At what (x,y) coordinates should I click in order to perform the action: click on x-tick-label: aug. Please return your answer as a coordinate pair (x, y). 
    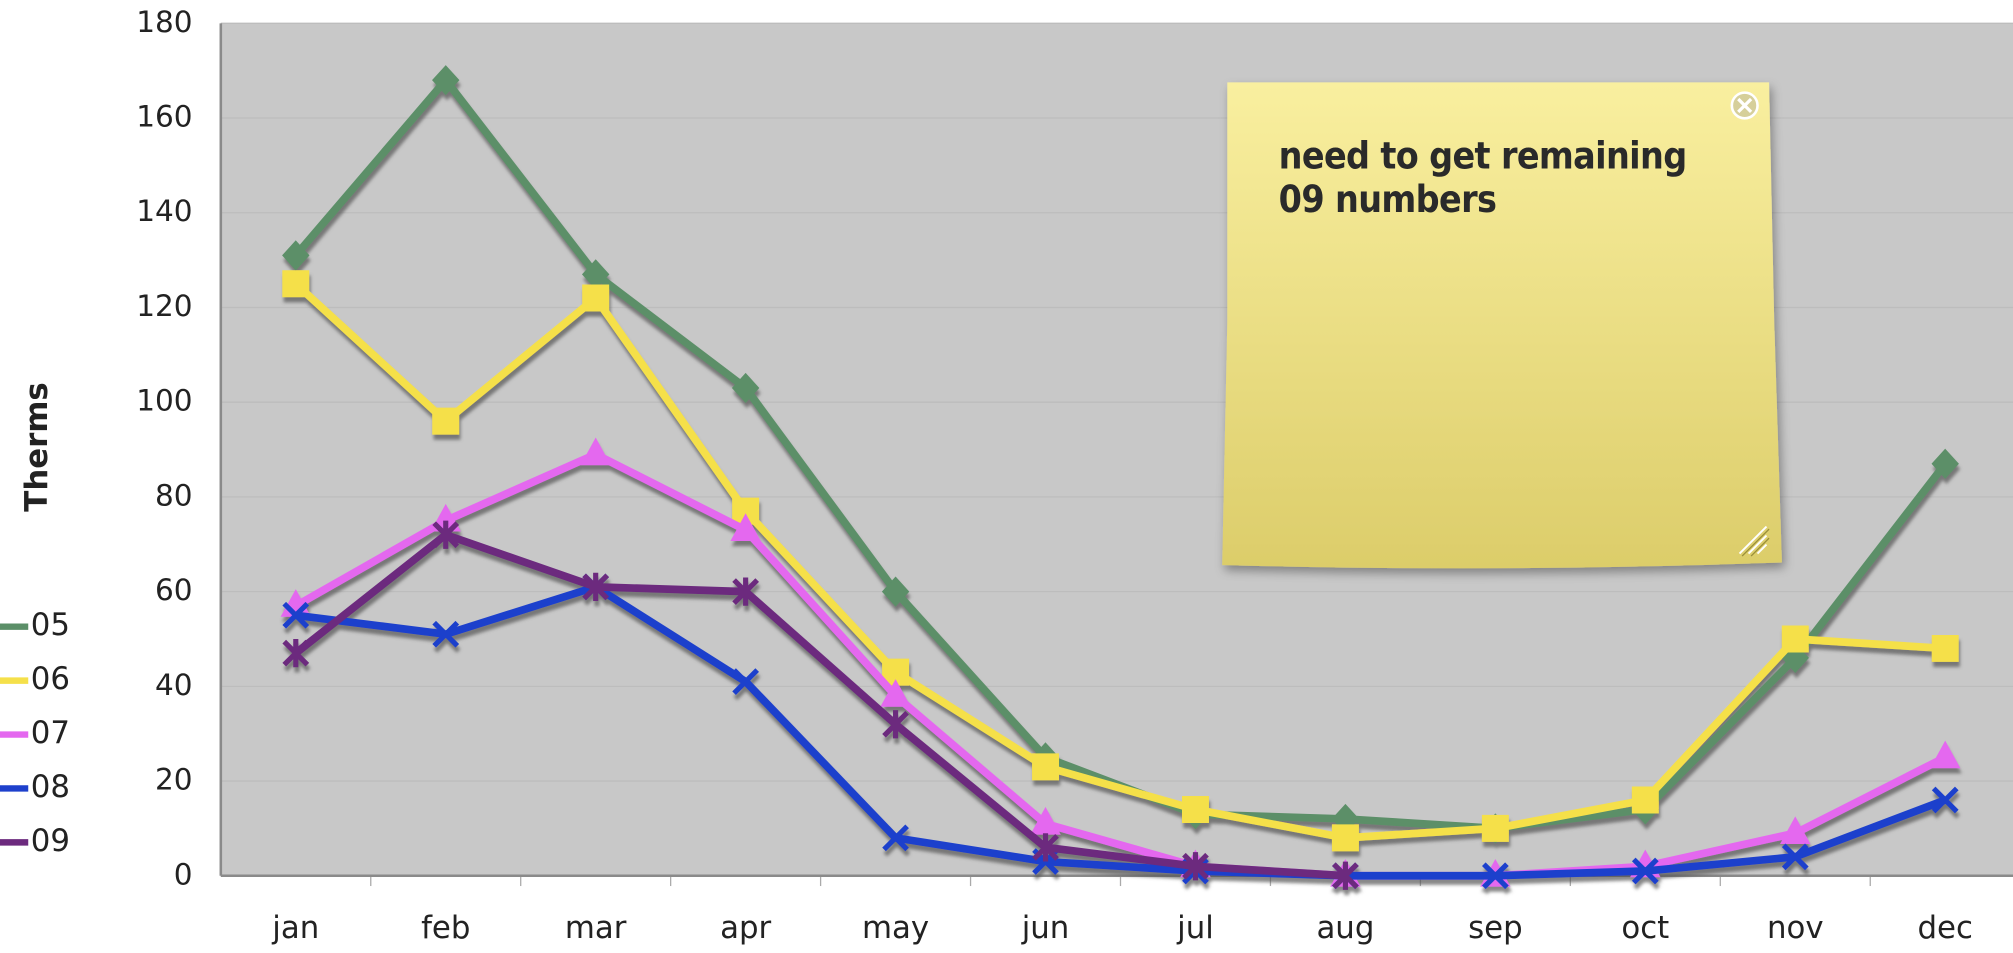
    Looking at the image, I should click on (1345, 928).